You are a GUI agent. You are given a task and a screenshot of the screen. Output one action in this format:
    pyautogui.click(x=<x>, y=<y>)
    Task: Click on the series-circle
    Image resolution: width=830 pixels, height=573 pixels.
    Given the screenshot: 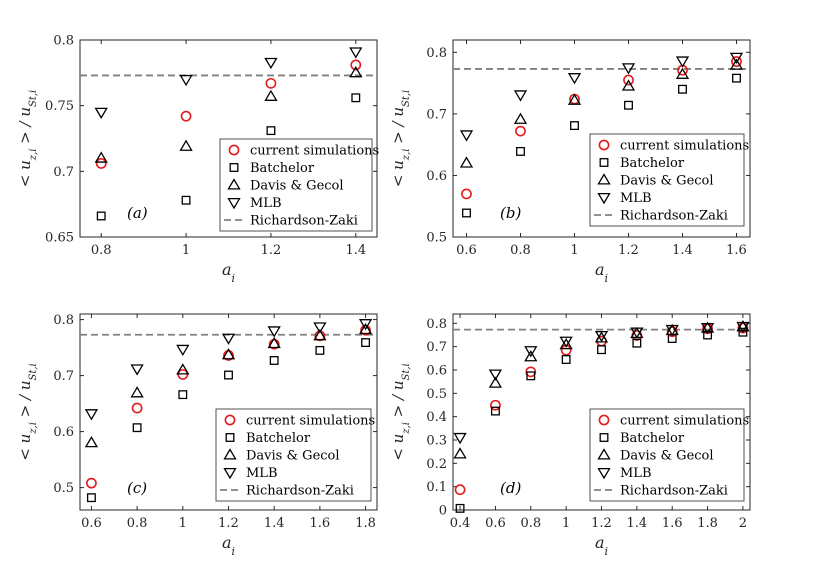 What is the action you would take?
    pyautogui.click(x=228, y=114)
    